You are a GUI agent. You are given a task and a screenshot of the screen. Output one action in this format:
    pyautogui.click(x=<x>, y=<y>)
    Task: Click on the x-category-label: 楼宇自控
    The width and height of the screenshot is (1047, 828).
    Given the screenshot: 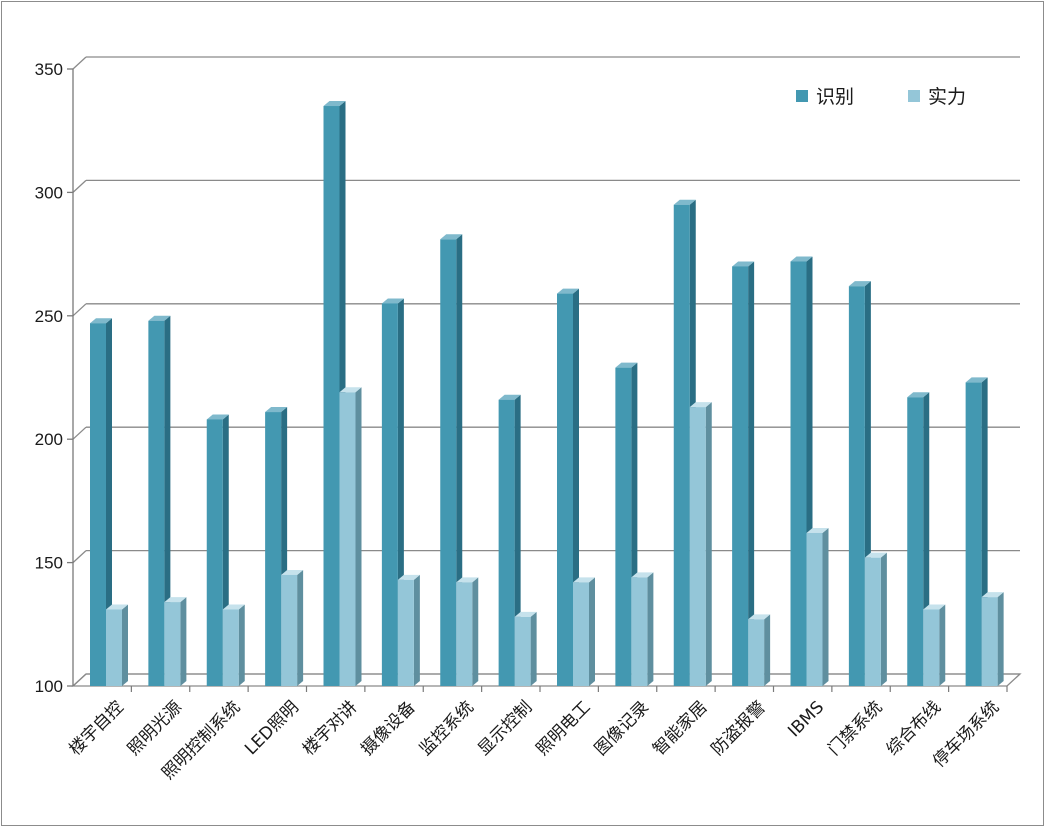 What is the action you would take?
    pyautogui.click(x=96, y=728)
    